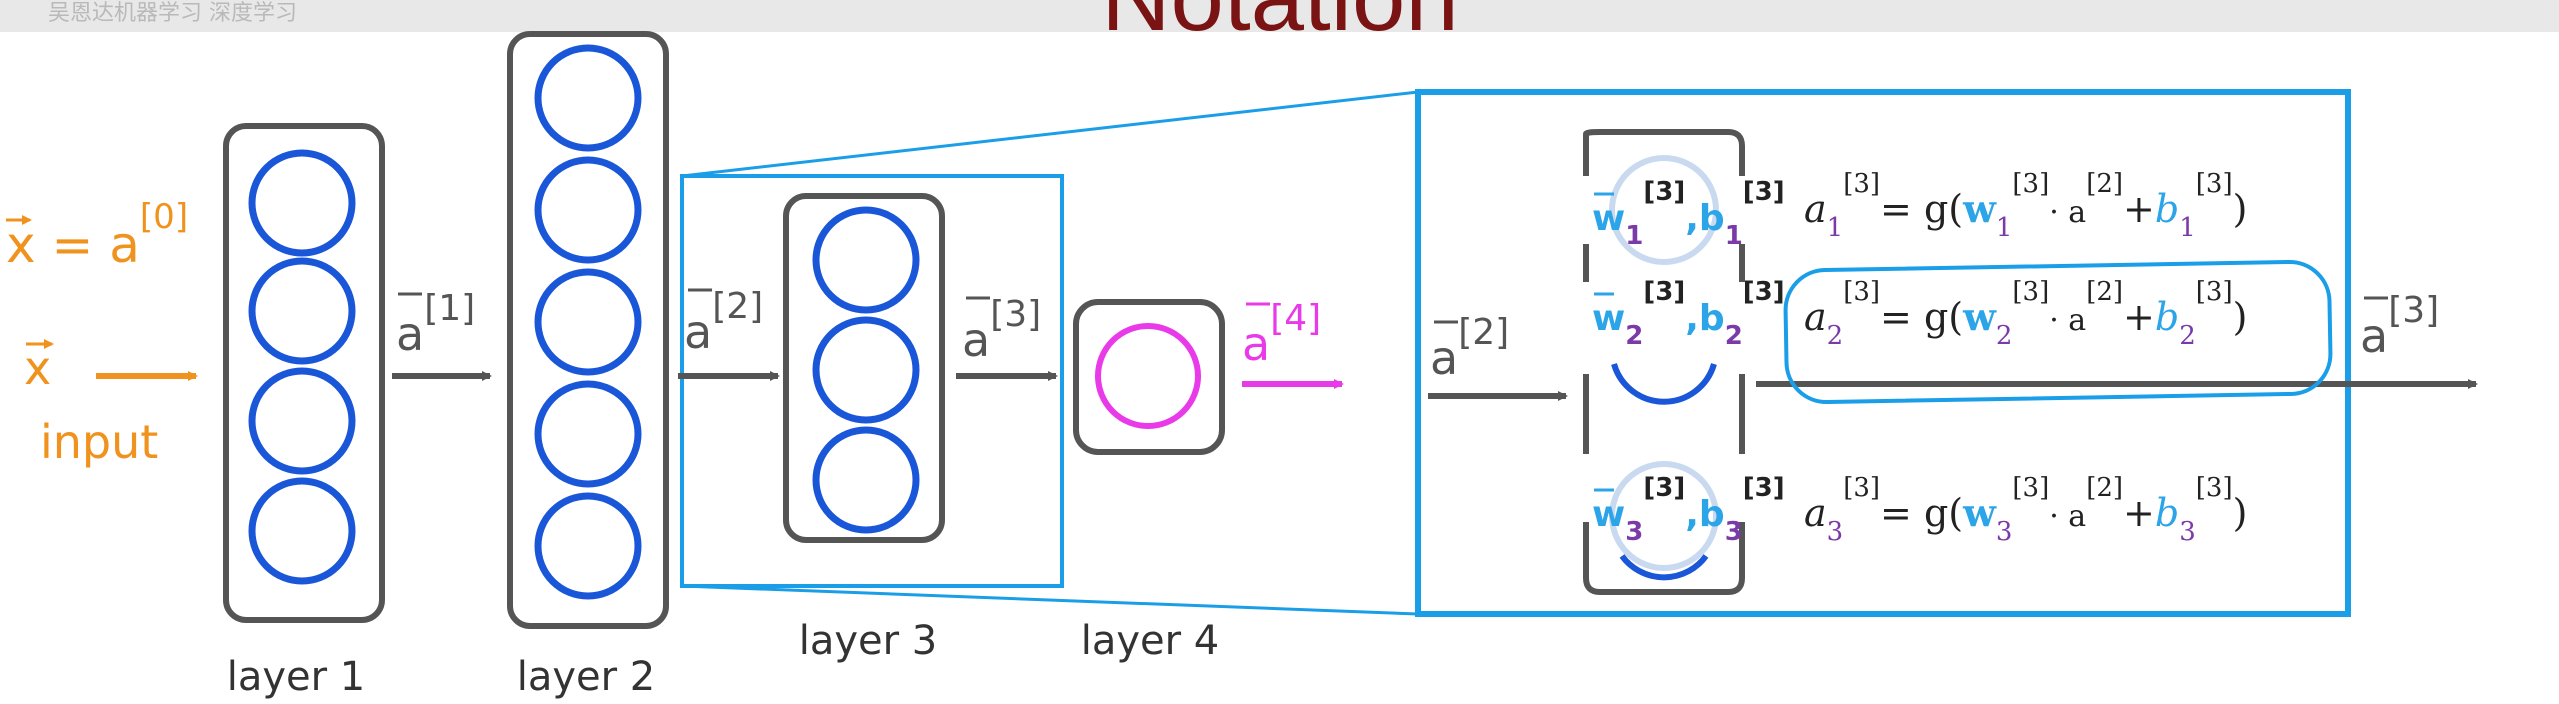  I want to click on eq1-prev-sup: [2], so click(2104, 184).